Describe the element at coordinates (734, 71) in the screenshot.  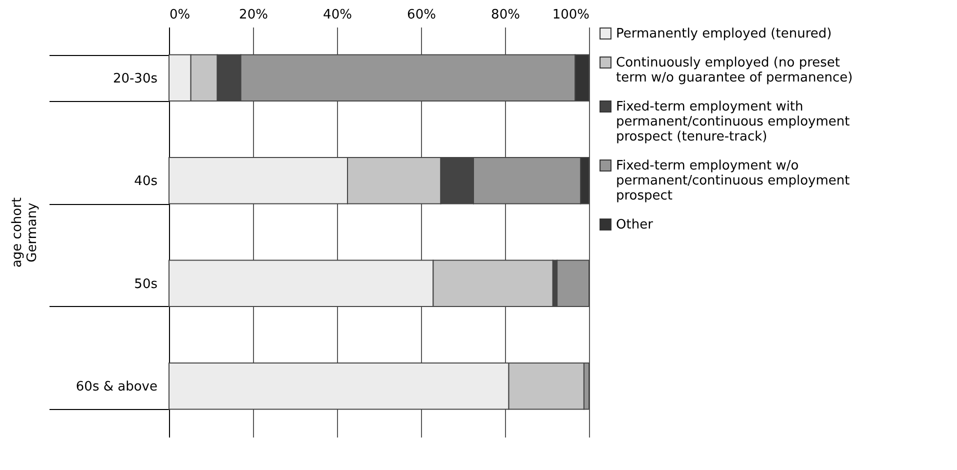
I see `legend-label: Continuously employed (no preset term w/o guarantee of permanence)` at that location.